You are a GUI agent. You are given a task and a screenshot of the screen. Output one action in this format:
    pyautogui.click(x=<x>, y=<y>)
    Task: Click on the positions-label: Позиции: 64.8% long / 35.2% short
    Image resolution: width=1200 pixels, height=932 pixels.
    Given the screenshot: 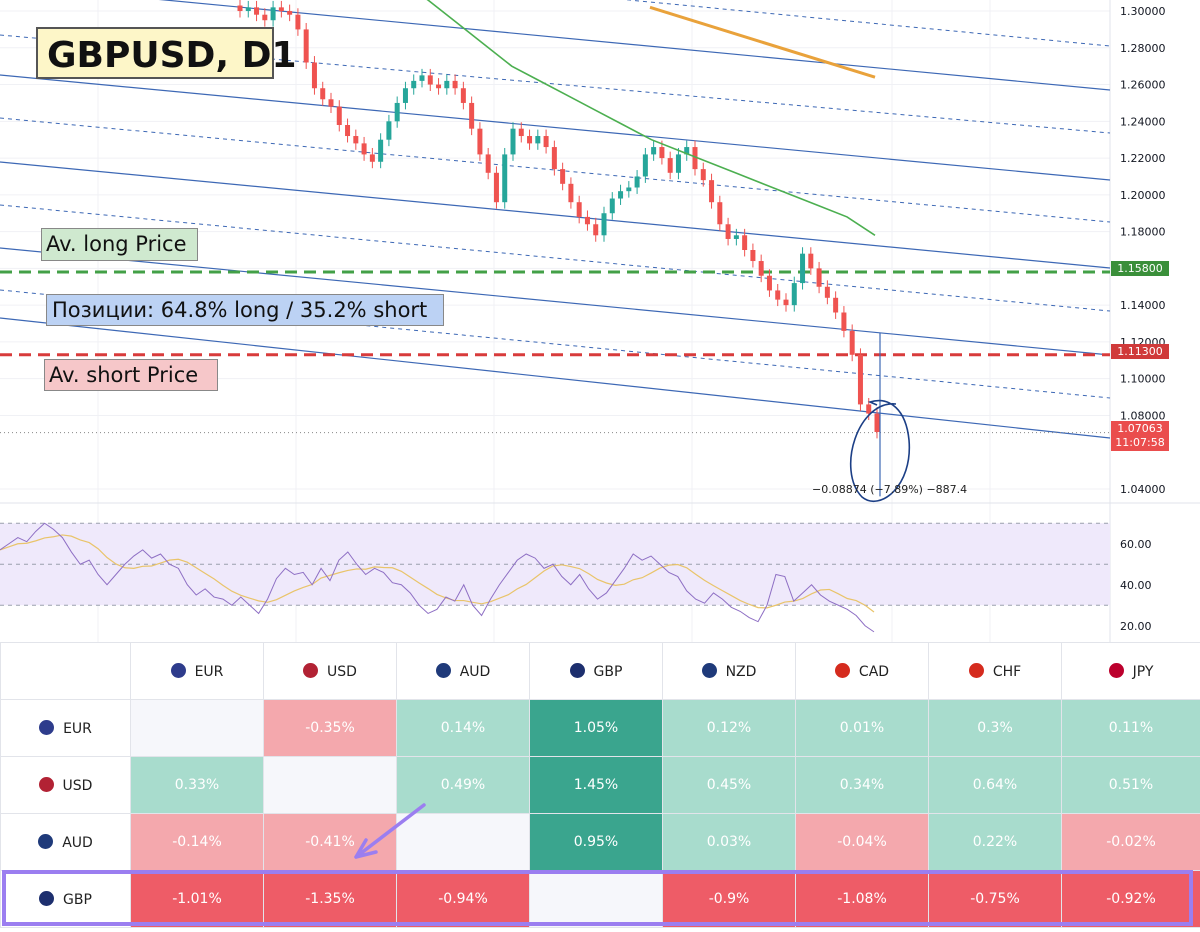 What is the action you would take?
    pyautogui.click(x=245, y=310)
    